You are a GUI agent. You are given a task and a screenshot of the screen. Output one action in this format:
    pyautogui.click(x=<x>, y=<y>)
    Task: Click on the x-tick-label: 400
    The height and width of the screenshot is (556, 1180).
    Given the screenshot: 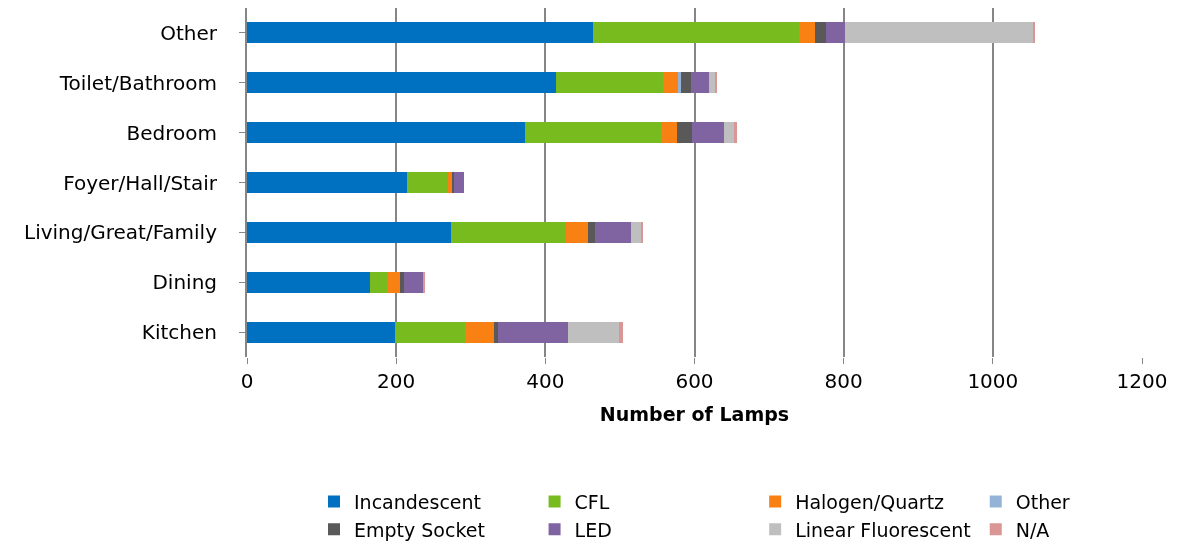 What is the action you would take?
    pyautogui.click(x=545, y=381)
    